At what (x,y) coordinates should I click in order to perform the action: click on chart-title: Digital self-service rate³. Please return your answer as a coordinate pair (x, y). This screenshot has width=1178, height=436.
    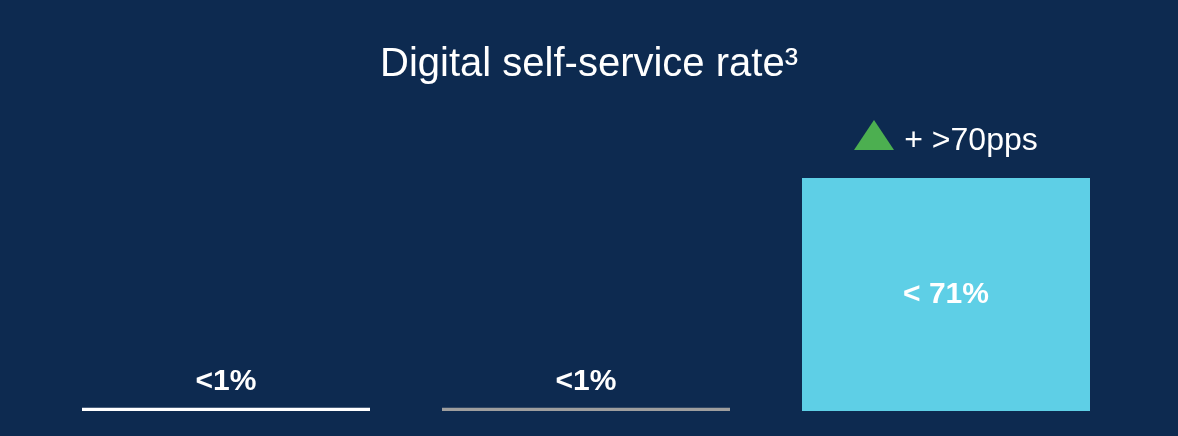
    Looking at the image, I should click on (589, 62).